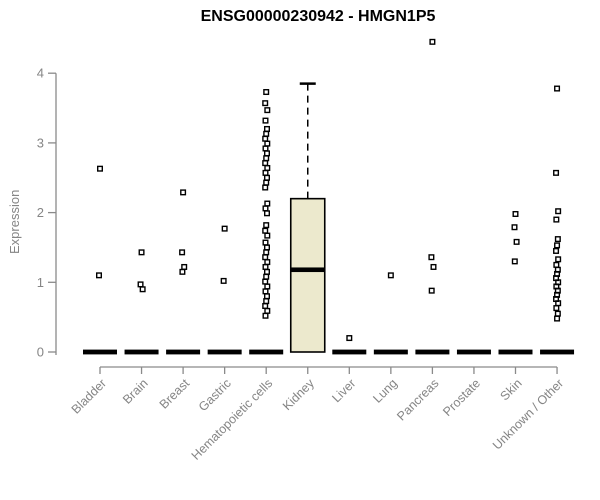 Image resolution: width=600 pixels, height=500 pixels. What do you see at coordinates (511, 389) in the screenshot?
I see `x-tick-label: Skin` at bounding box center [511, 389].